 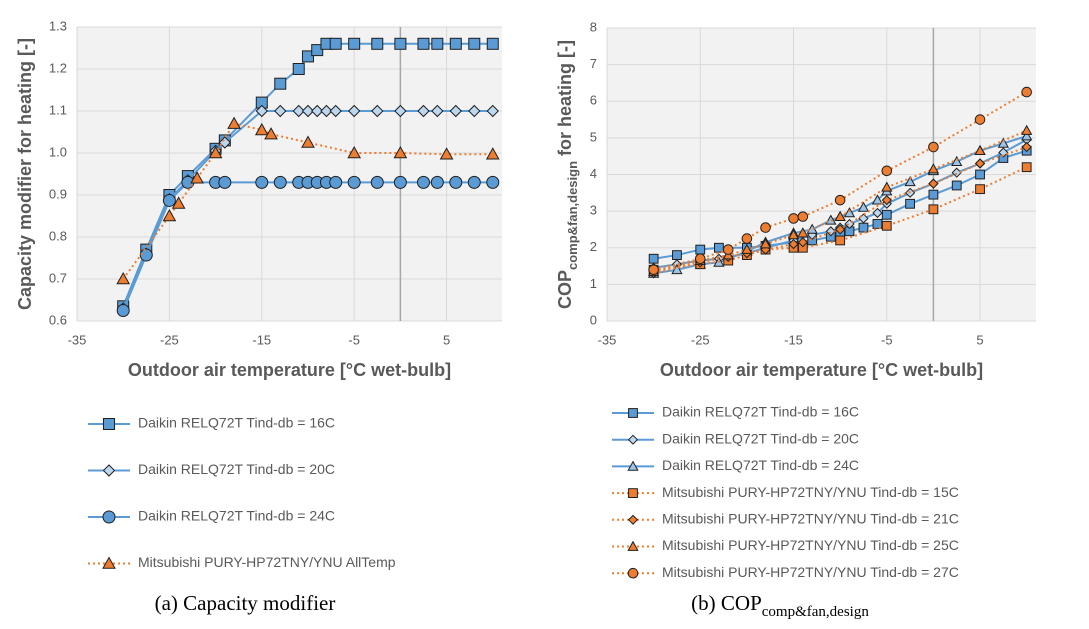 I want to click on y-tick-label: 0.9, so click(x=58, y=193).